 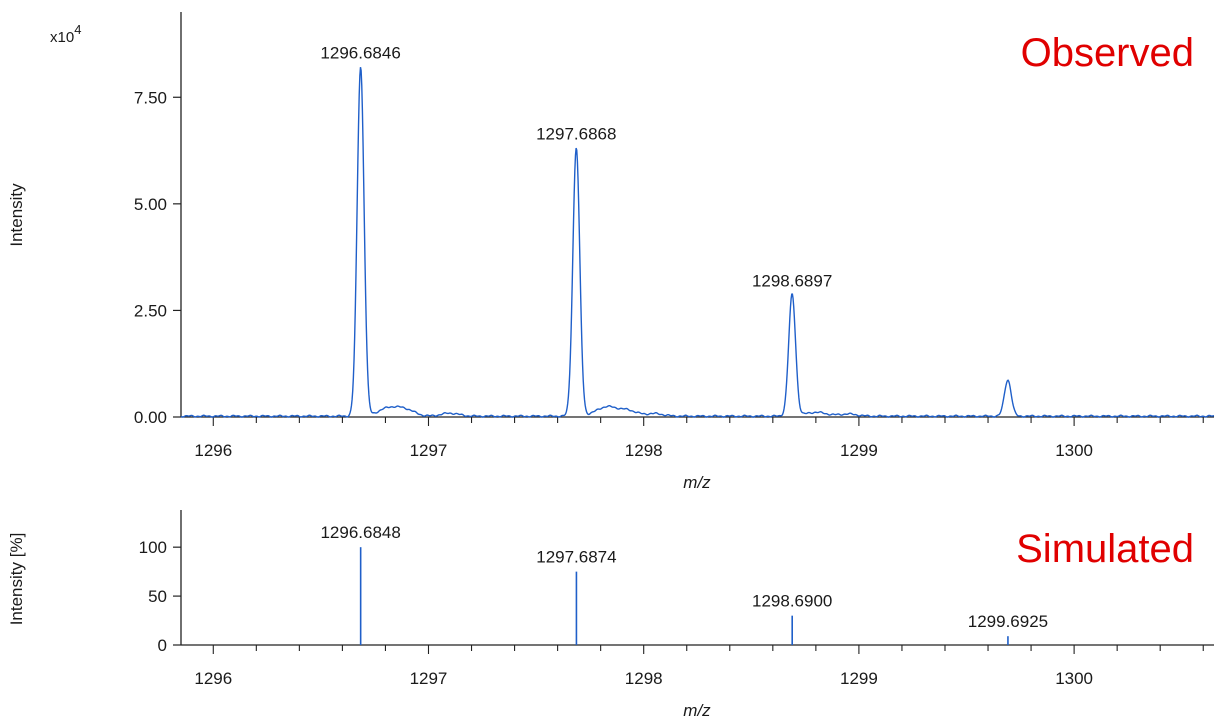 What do you see at coordinates (1074, 678) in the screenshot?
I see `simulated-x-tick-label: 1300` at bounding box center [1074, 678].